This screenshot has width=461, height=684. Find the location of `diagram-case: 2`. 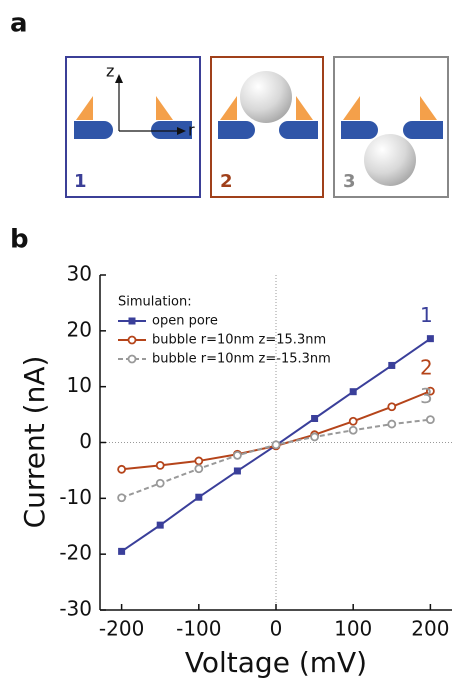

diagram-case: 2 is located at coordinates (267, 127).